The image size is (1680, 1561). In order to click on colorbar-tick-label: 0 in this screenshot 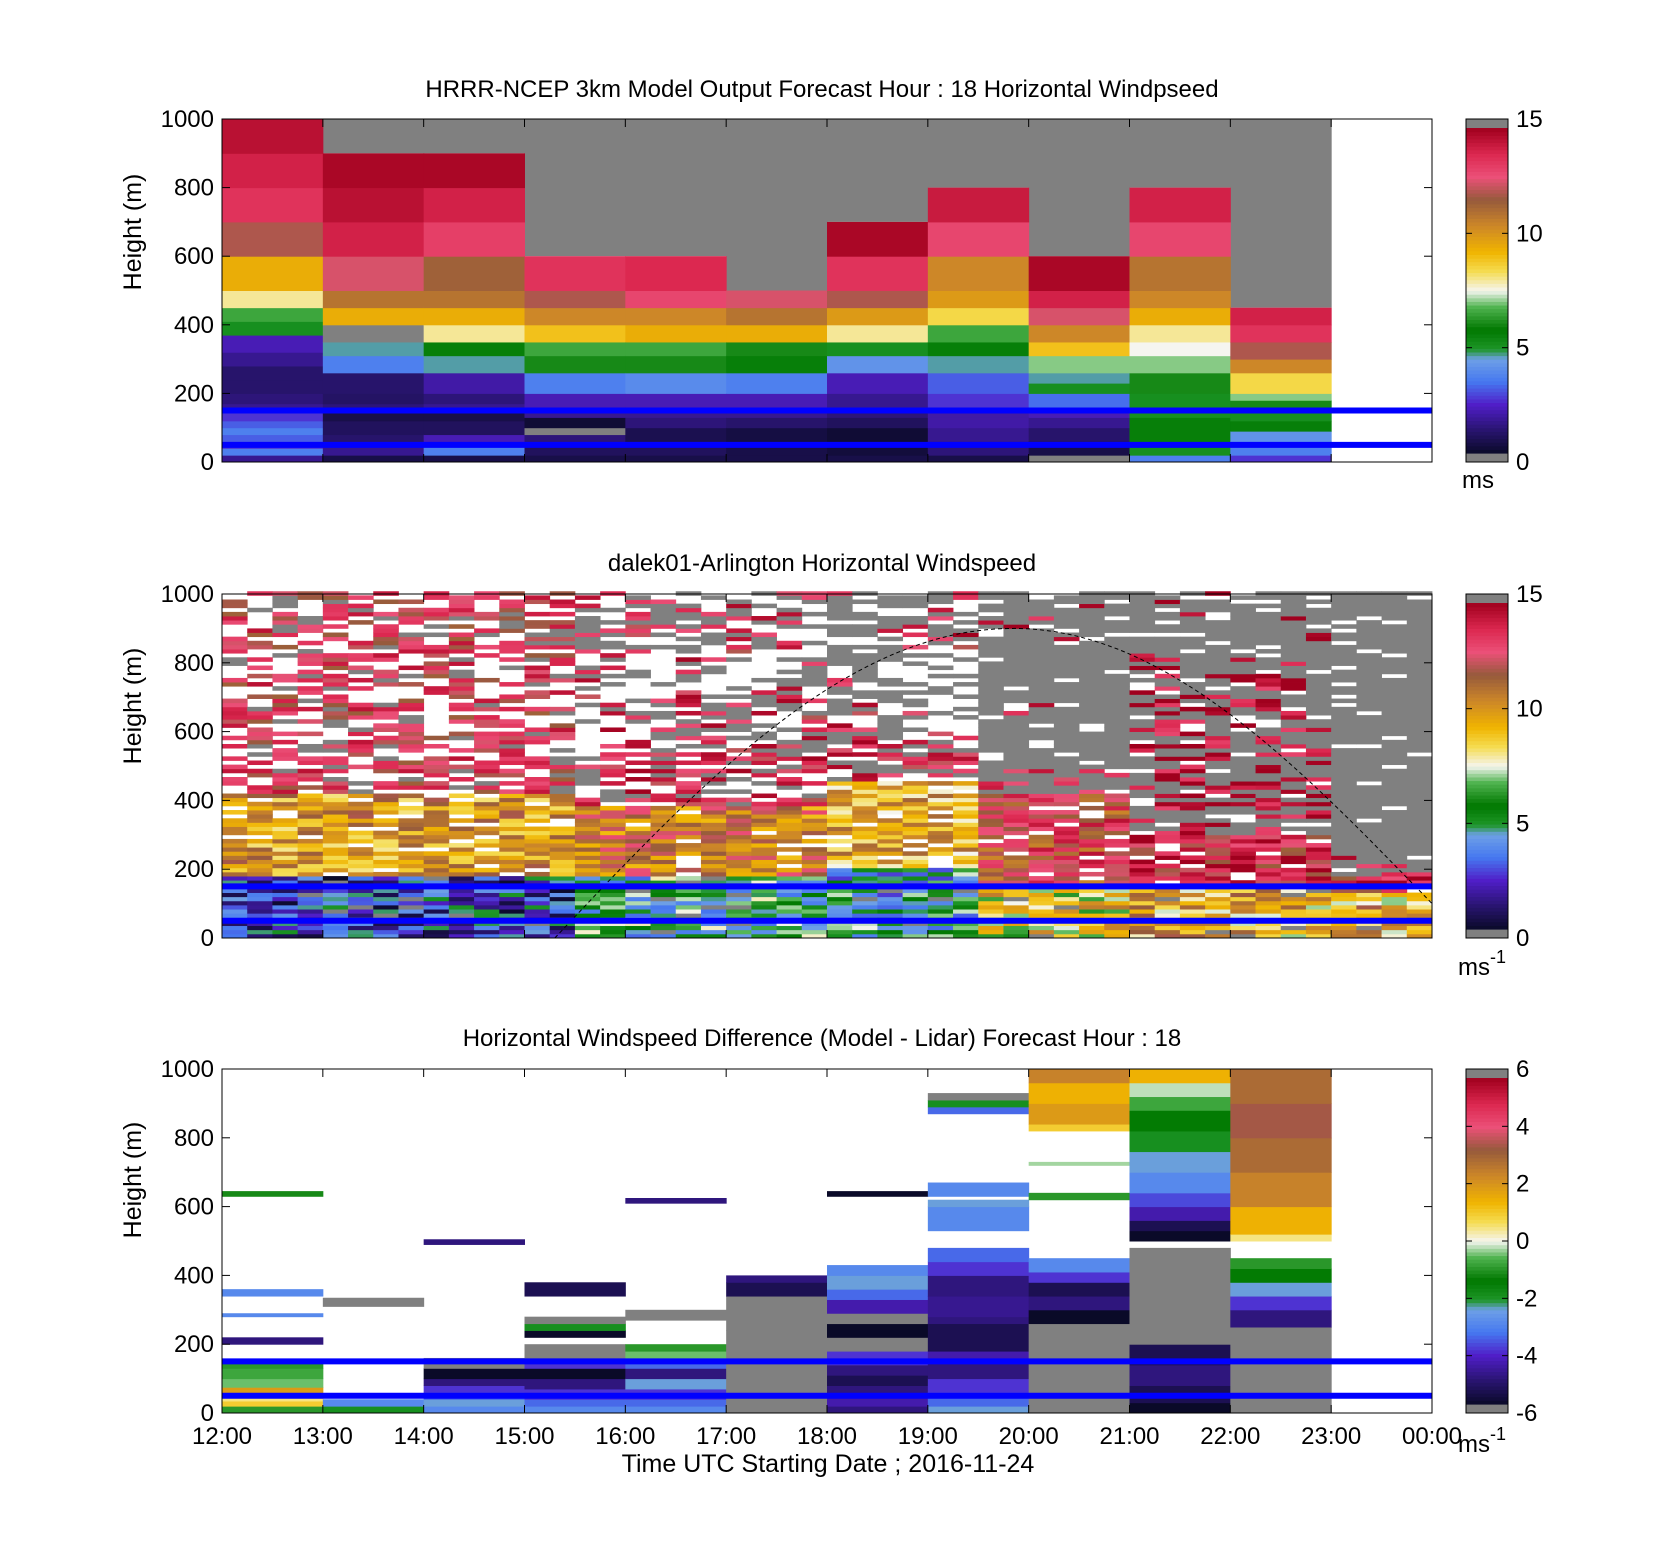, I will do `click(1522, 938)`.